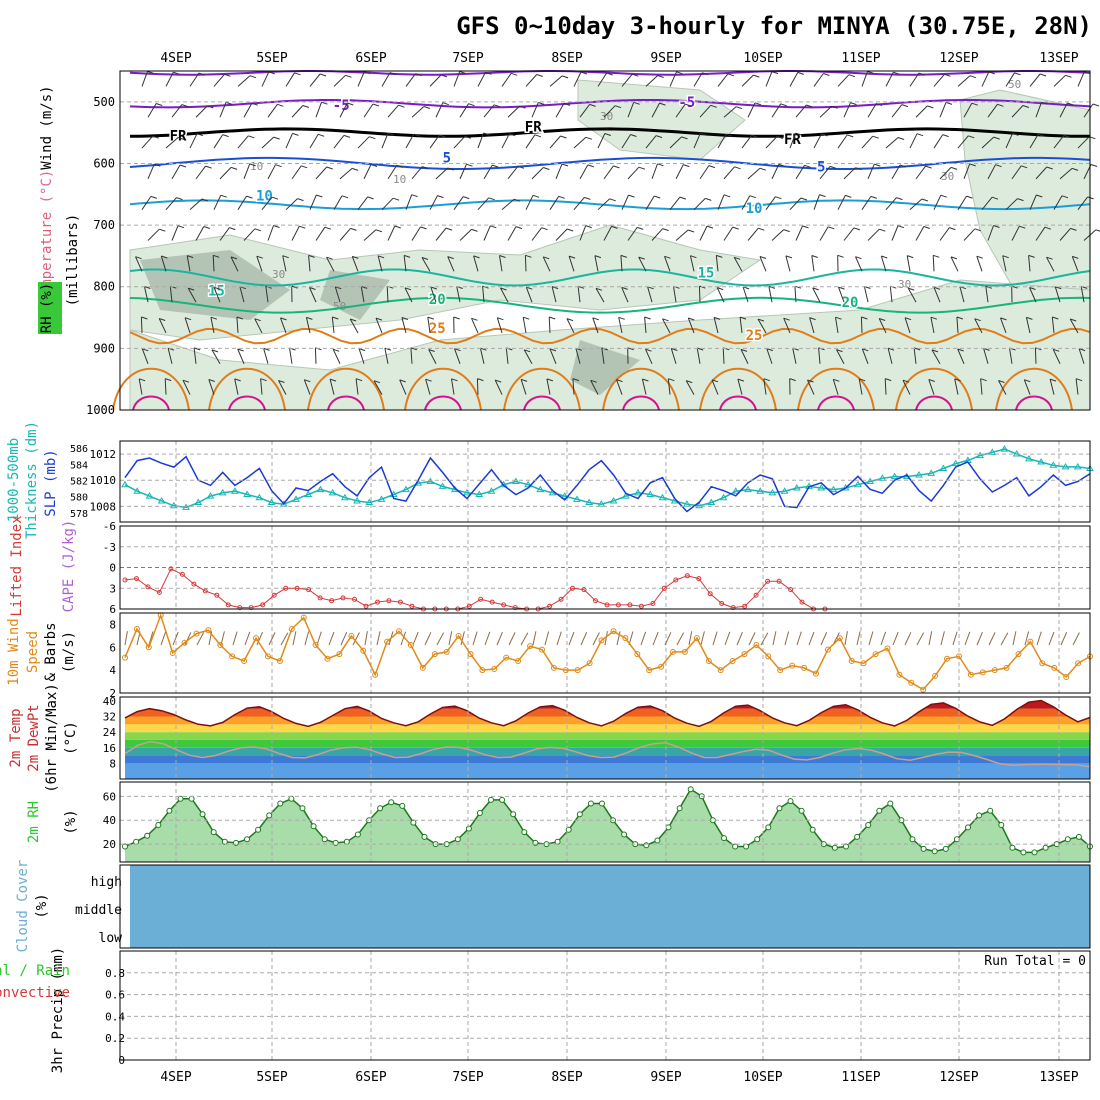  What do you see at coordinates (69, 652) in the screenshot?
I see `wind-label-4-part: (m/s)` at bounding box center [69, 652].